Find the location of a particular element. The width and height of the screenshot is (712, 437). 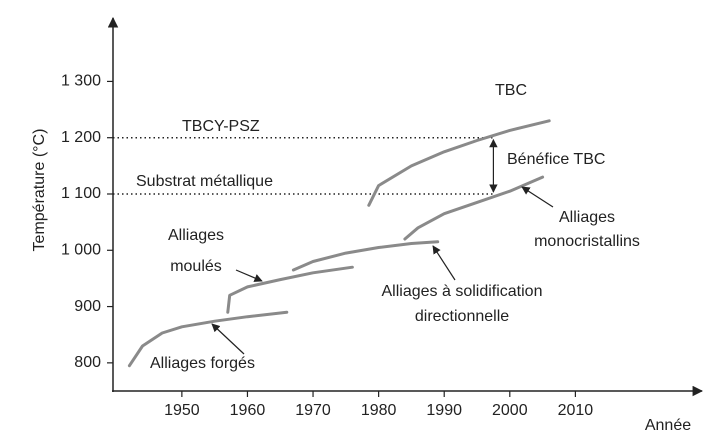

x-tick-label: 2000 is located at coordinates (510, 410).